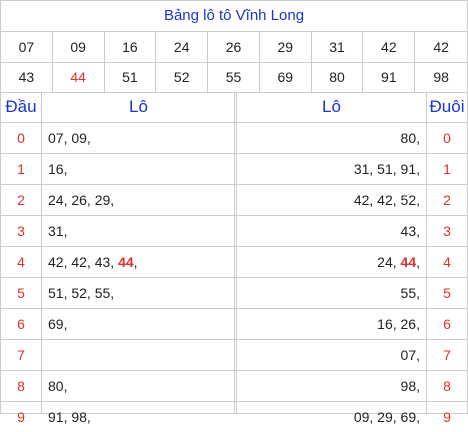  I want to click on number-cell: 52, so click(182, 77).